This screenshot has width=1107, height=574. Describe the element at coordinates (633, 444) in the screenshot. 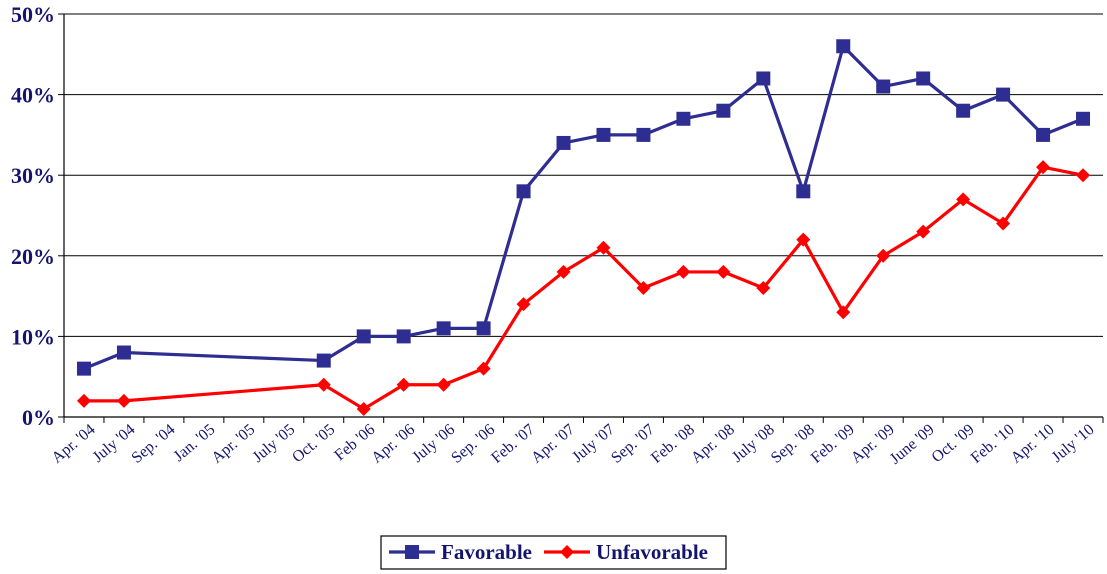

I see `x-tick-label: Sep. '07` at that location.